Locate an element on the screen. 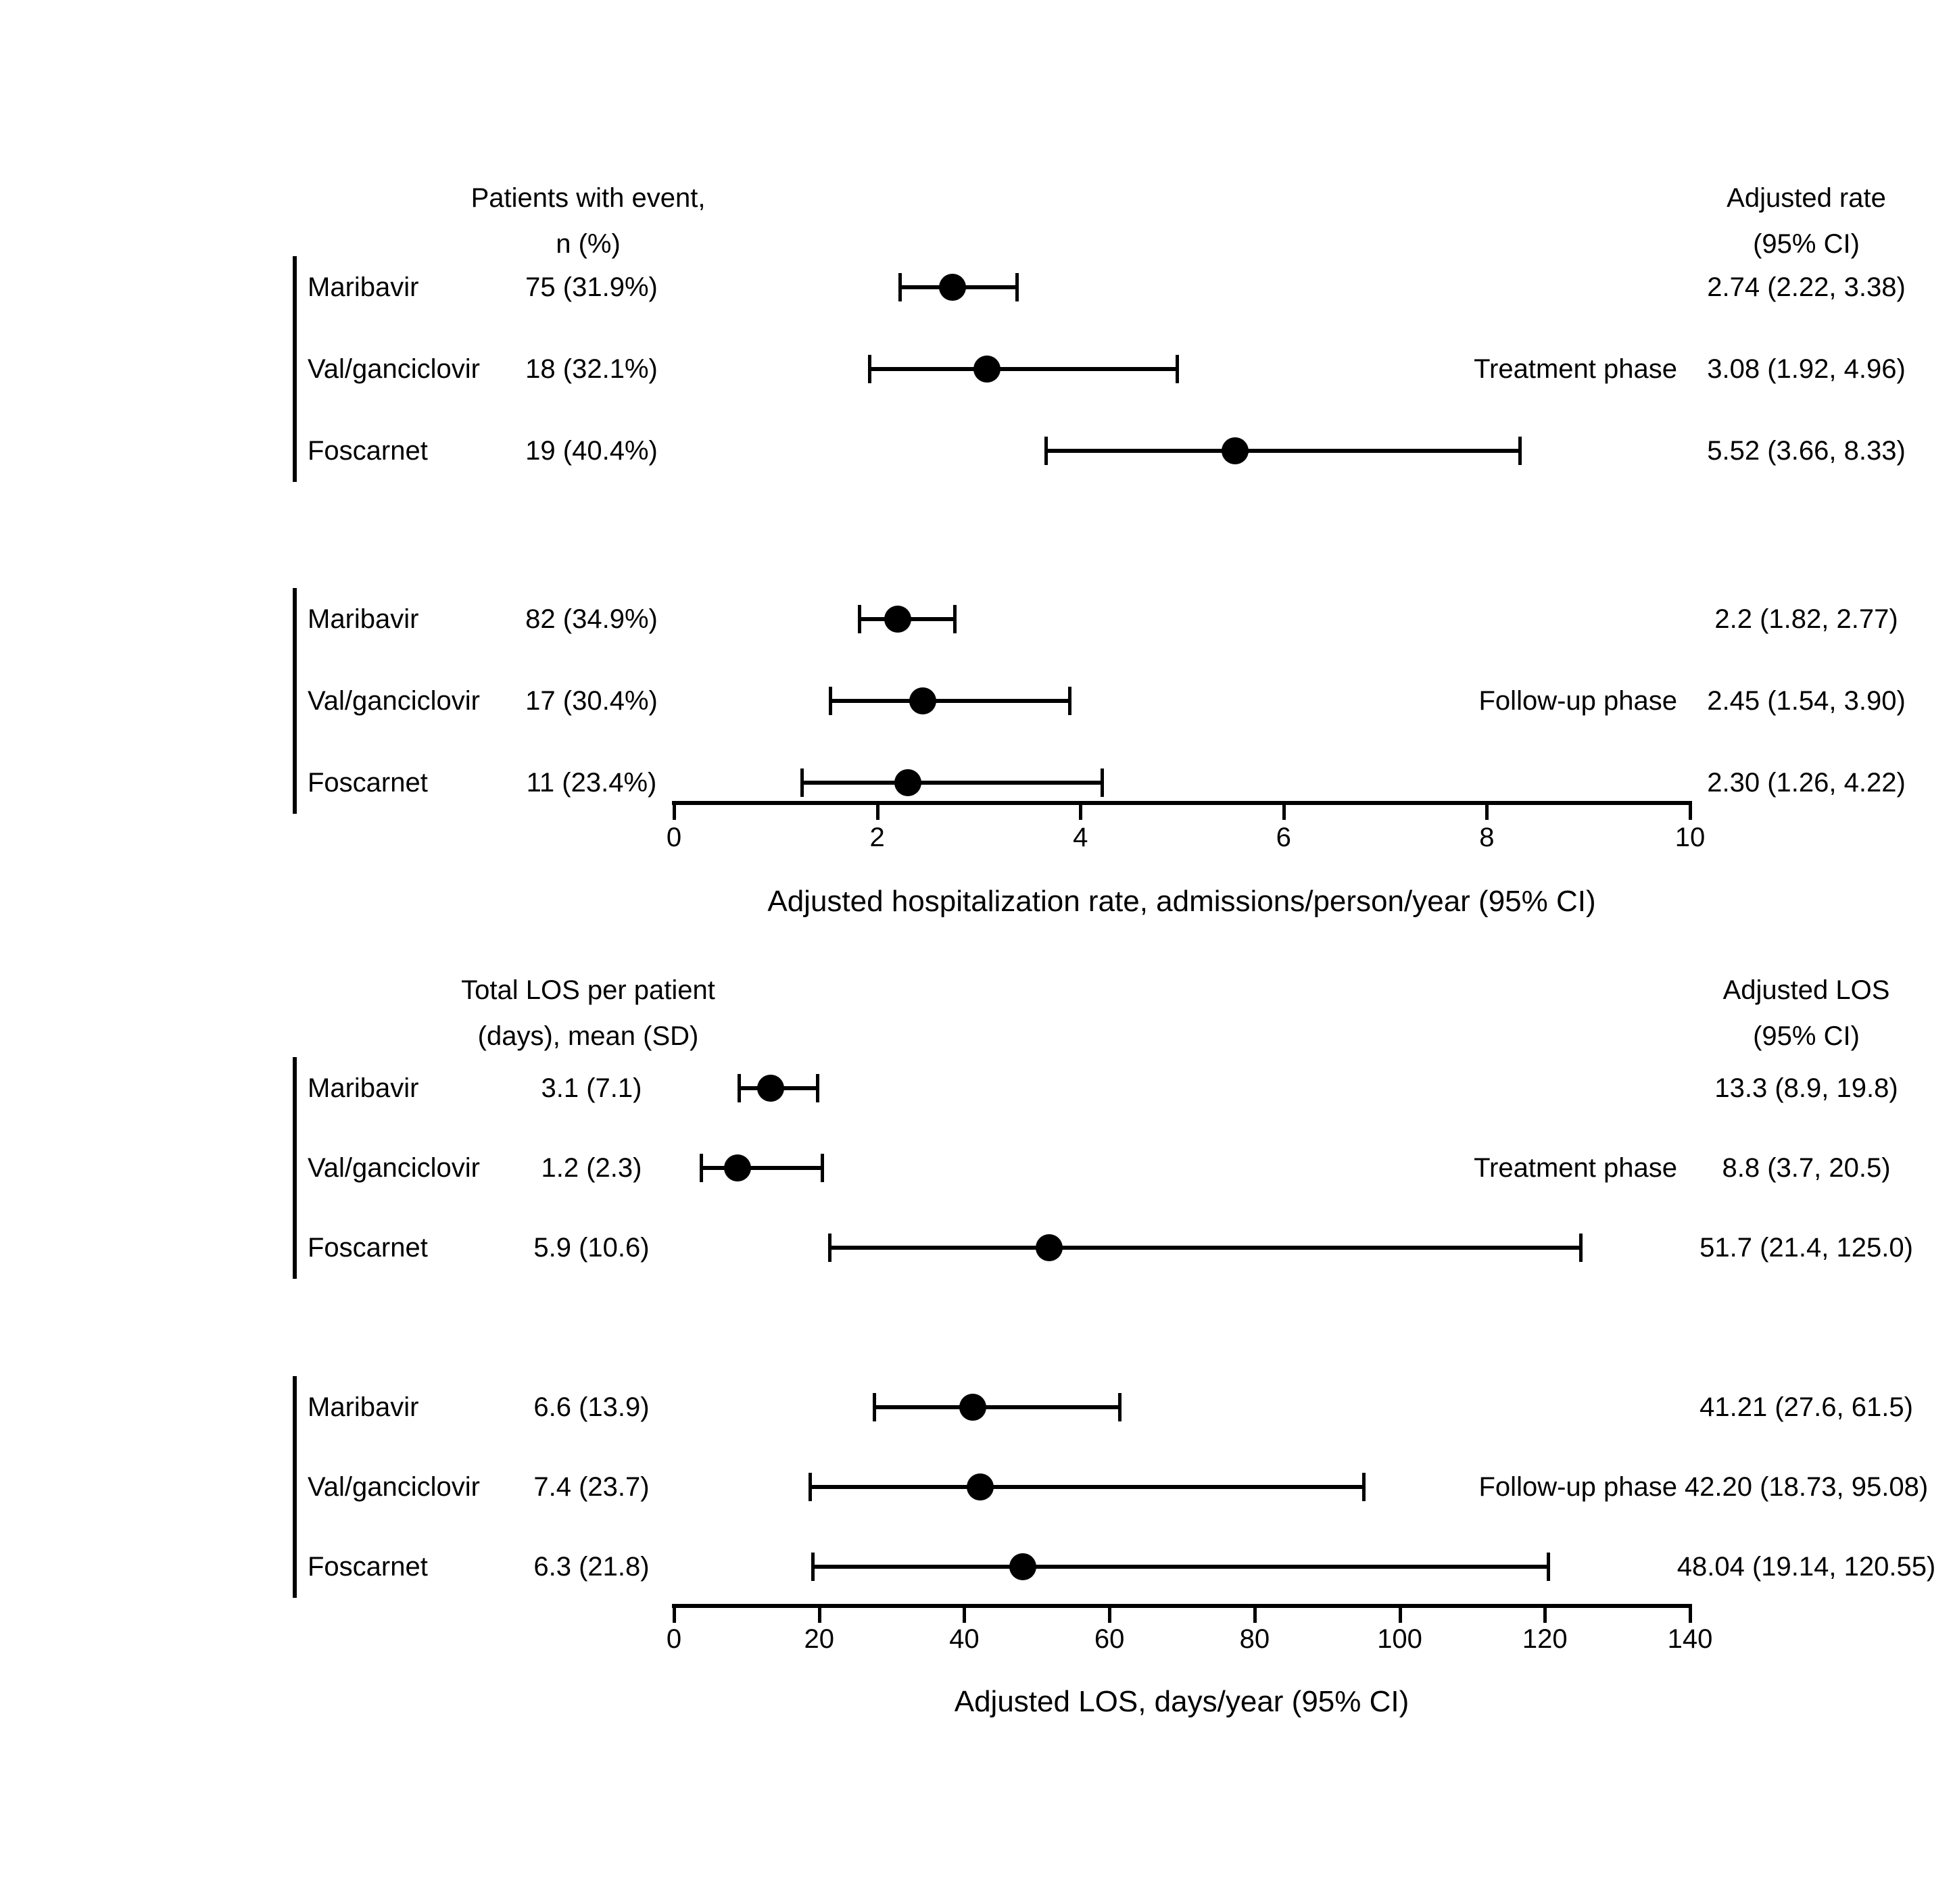 This screenshot has height=1904, width=1953. panel2-left-header-line2: (days), mean (SD) is located at coordinates (588, 1036).